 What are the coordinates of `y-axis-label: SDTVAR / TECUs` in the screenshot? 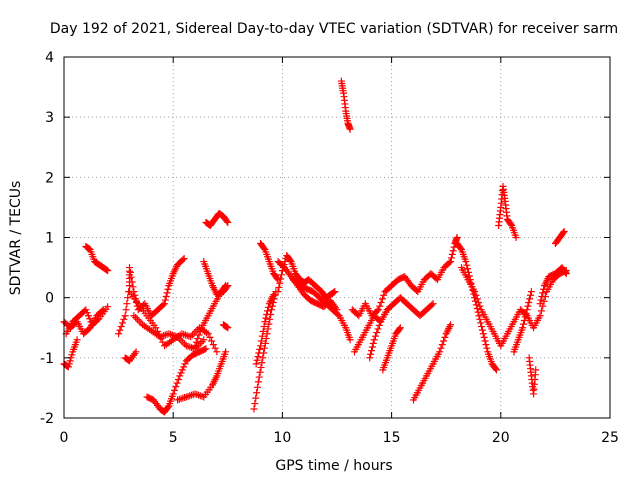 It's located at (16, 238).